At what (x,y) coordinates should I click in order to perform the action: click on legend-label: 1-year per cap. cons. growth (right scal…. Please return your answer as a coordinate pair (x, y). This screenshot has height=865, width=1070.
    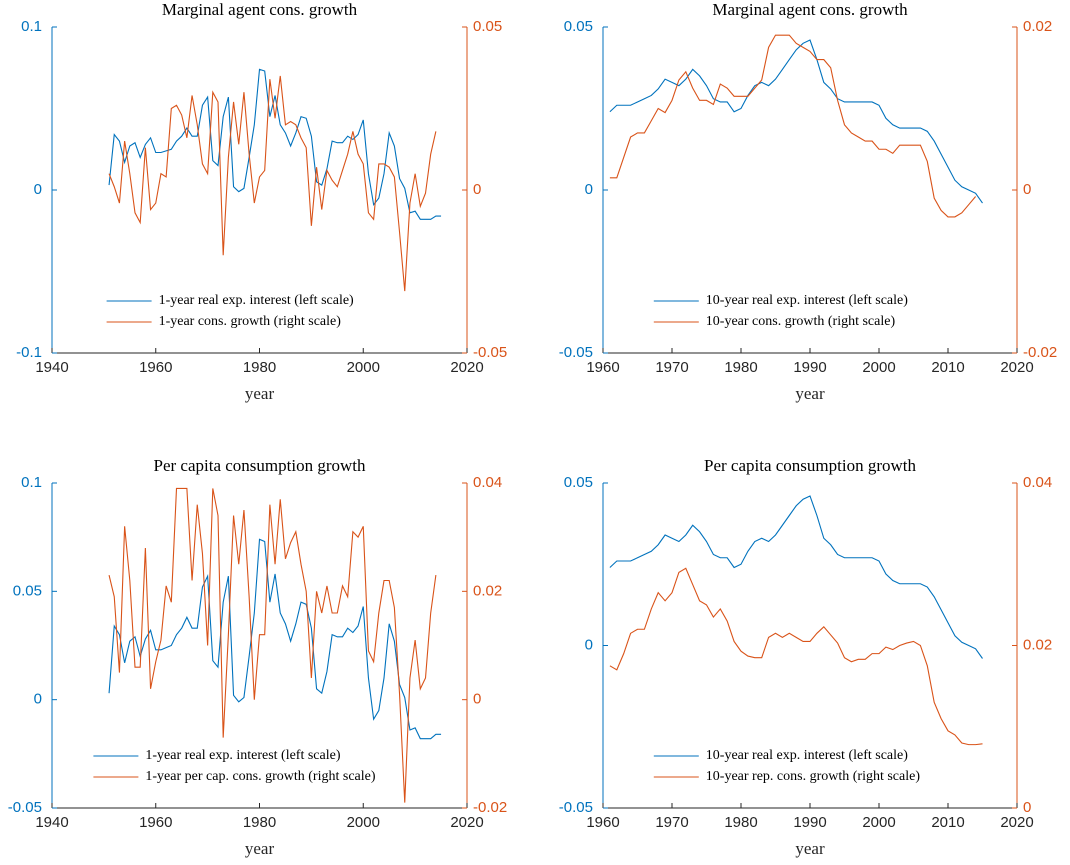
    Looking at the image, I should click on (260, 776).